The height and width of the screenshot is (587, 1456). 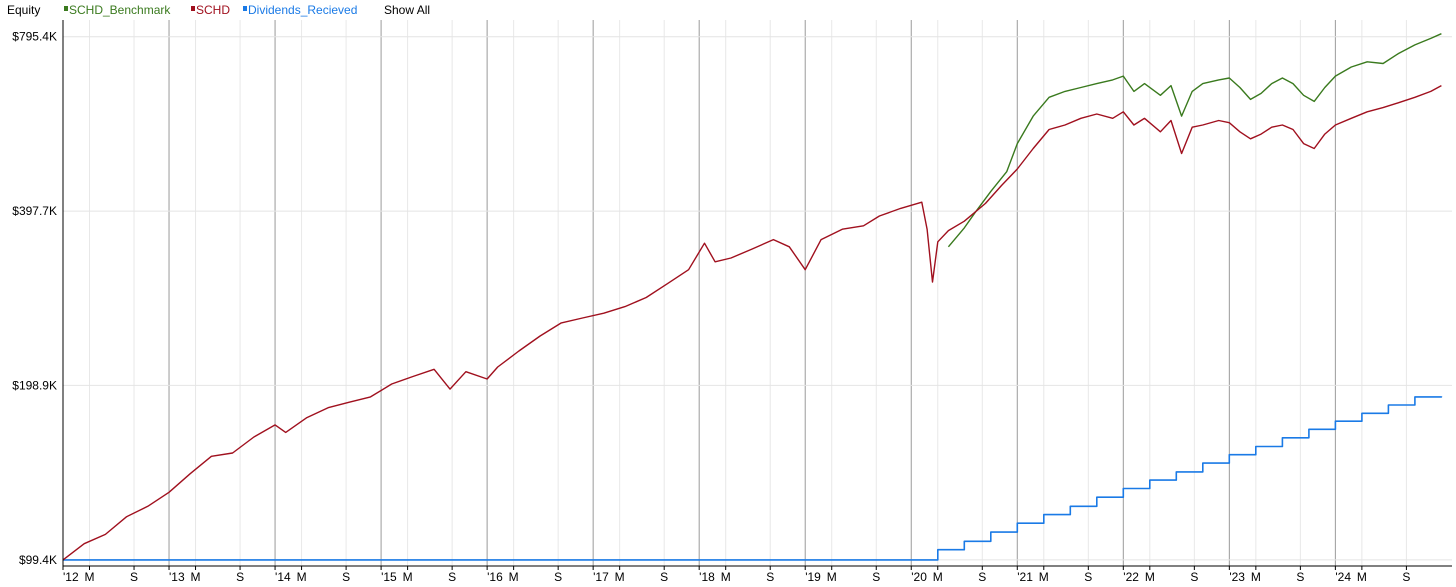 I want to click on legend-entry-schd-benchmark: SCHD_Benchmark, so click(x=117, y=10).